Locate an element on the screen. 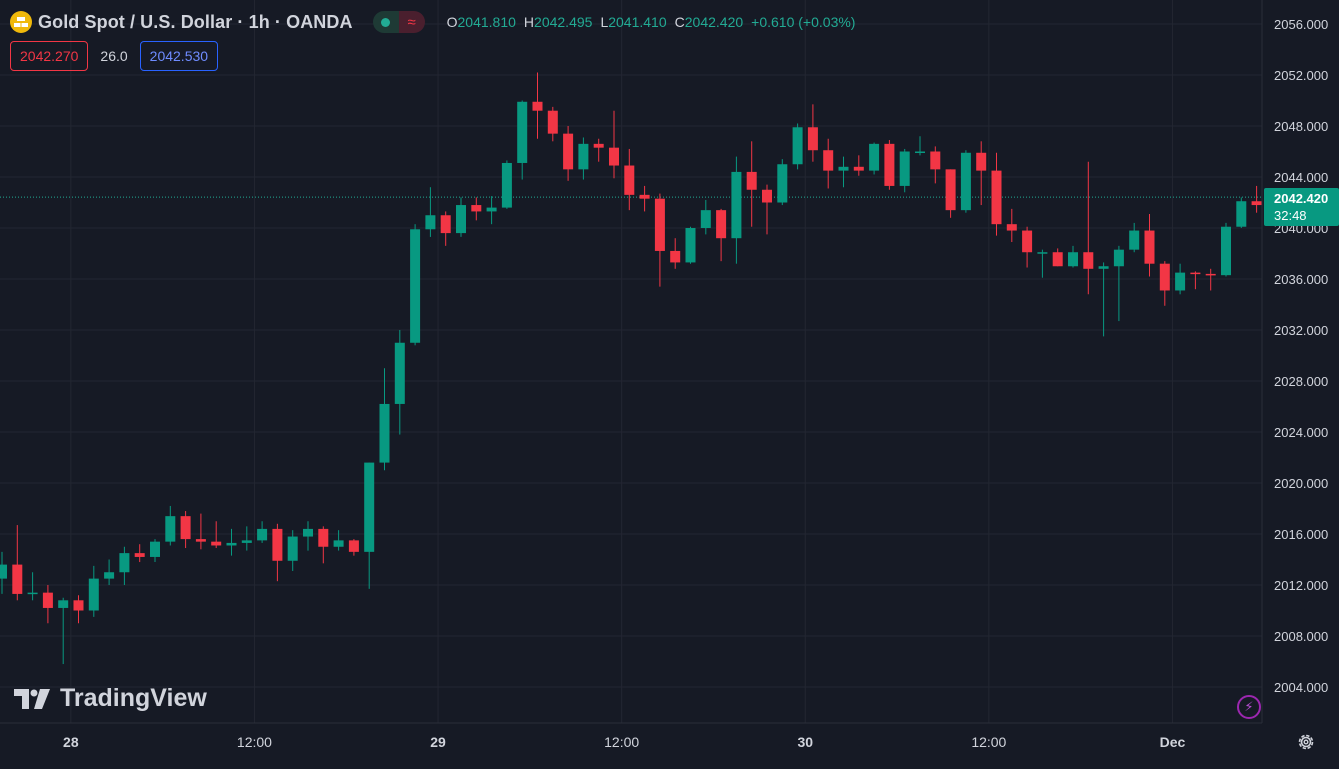  time-axis: 28 12:00 29 12:00 30 12:00 Dec is located at coordinates (624, 742).